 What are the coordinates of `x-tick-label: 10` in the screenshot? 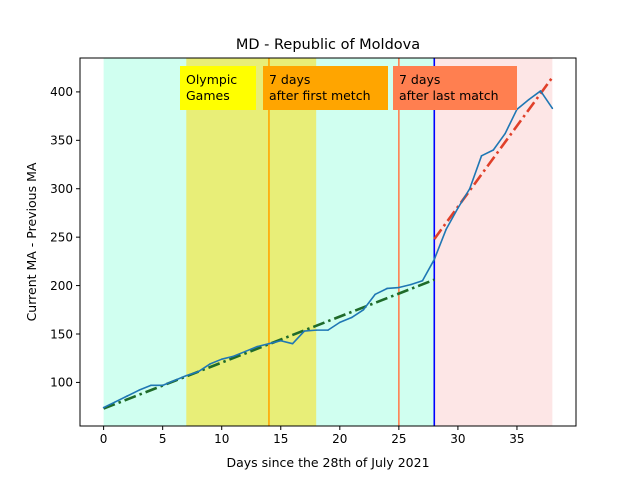 It's located at (221, 439).